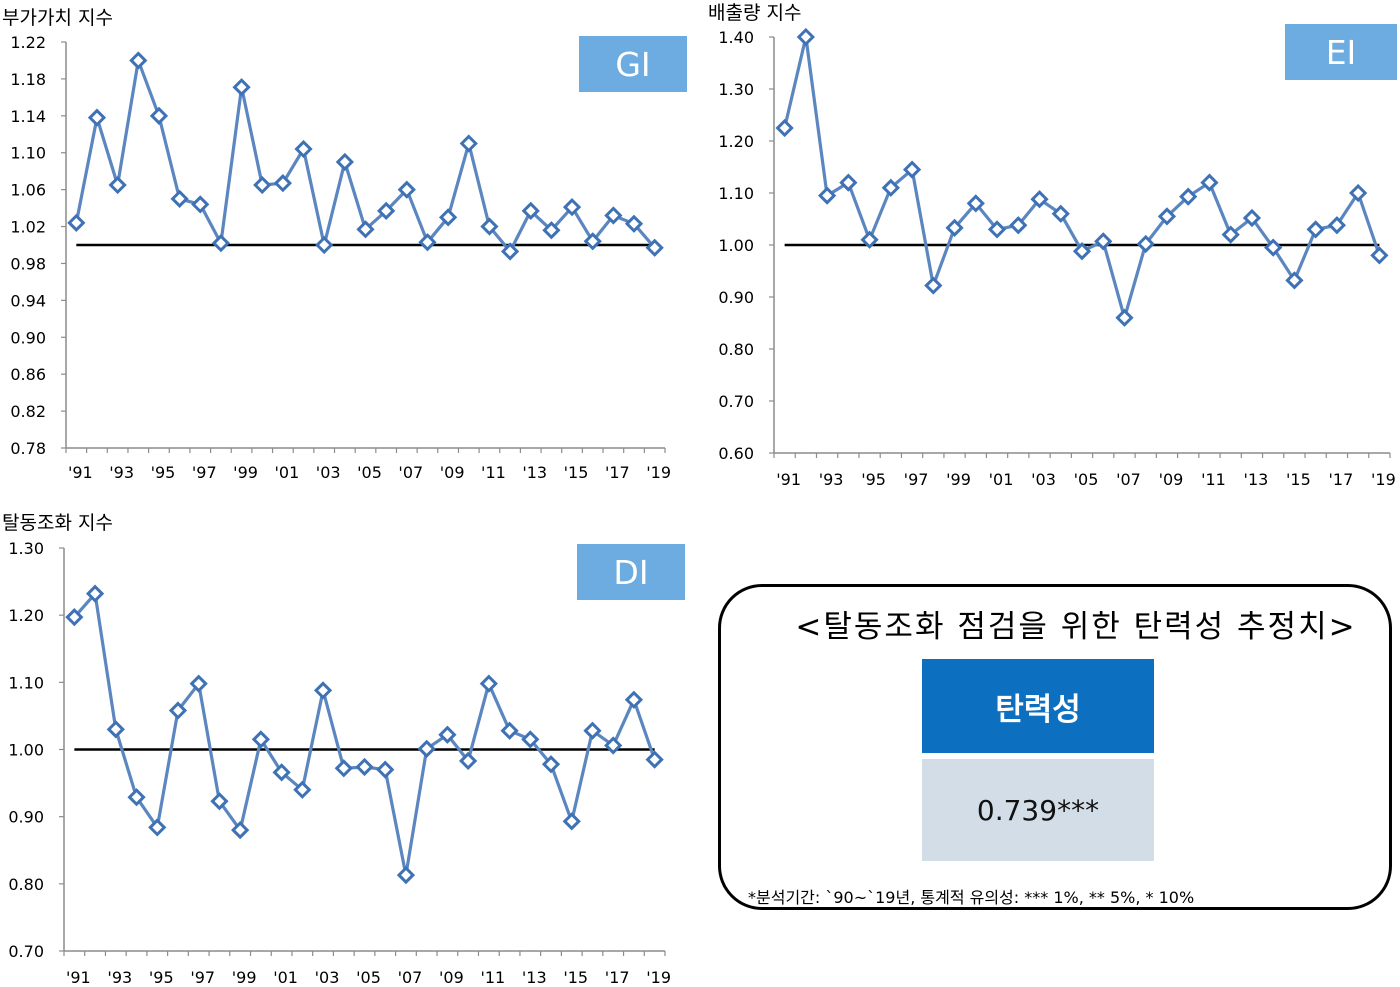 The width and height of the screenshot is (1400, 987). Describe the element at coordinates (28, 79) in the screenshot. I see `gi-y-tick-label: 1.18` at that location.